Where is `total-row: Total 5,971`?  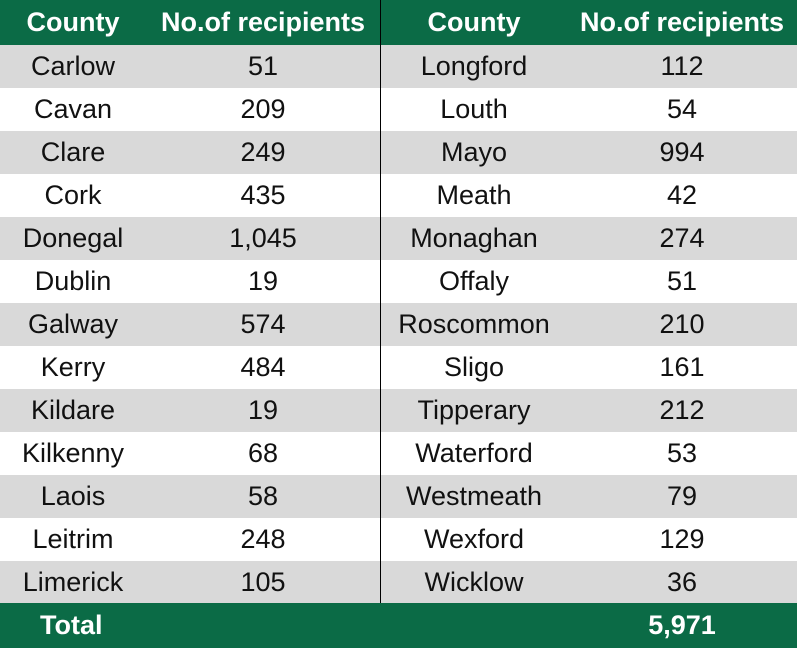
total-row: Total 5,971 is located at coordinates (398, 625).